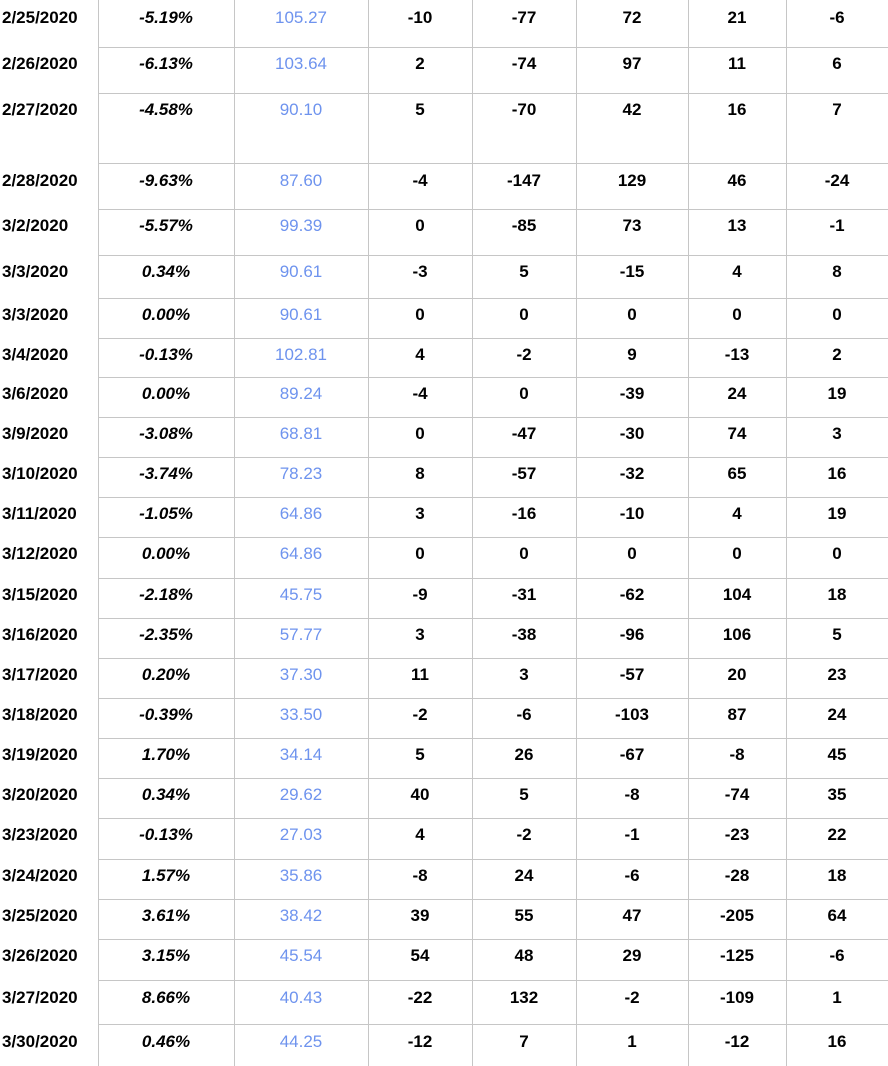 The image size is (888, 1066). What do you see at coordinates (420, 875) in the screenshot?
I see `cell-value-a: -8` at bounding box center [420, 875].